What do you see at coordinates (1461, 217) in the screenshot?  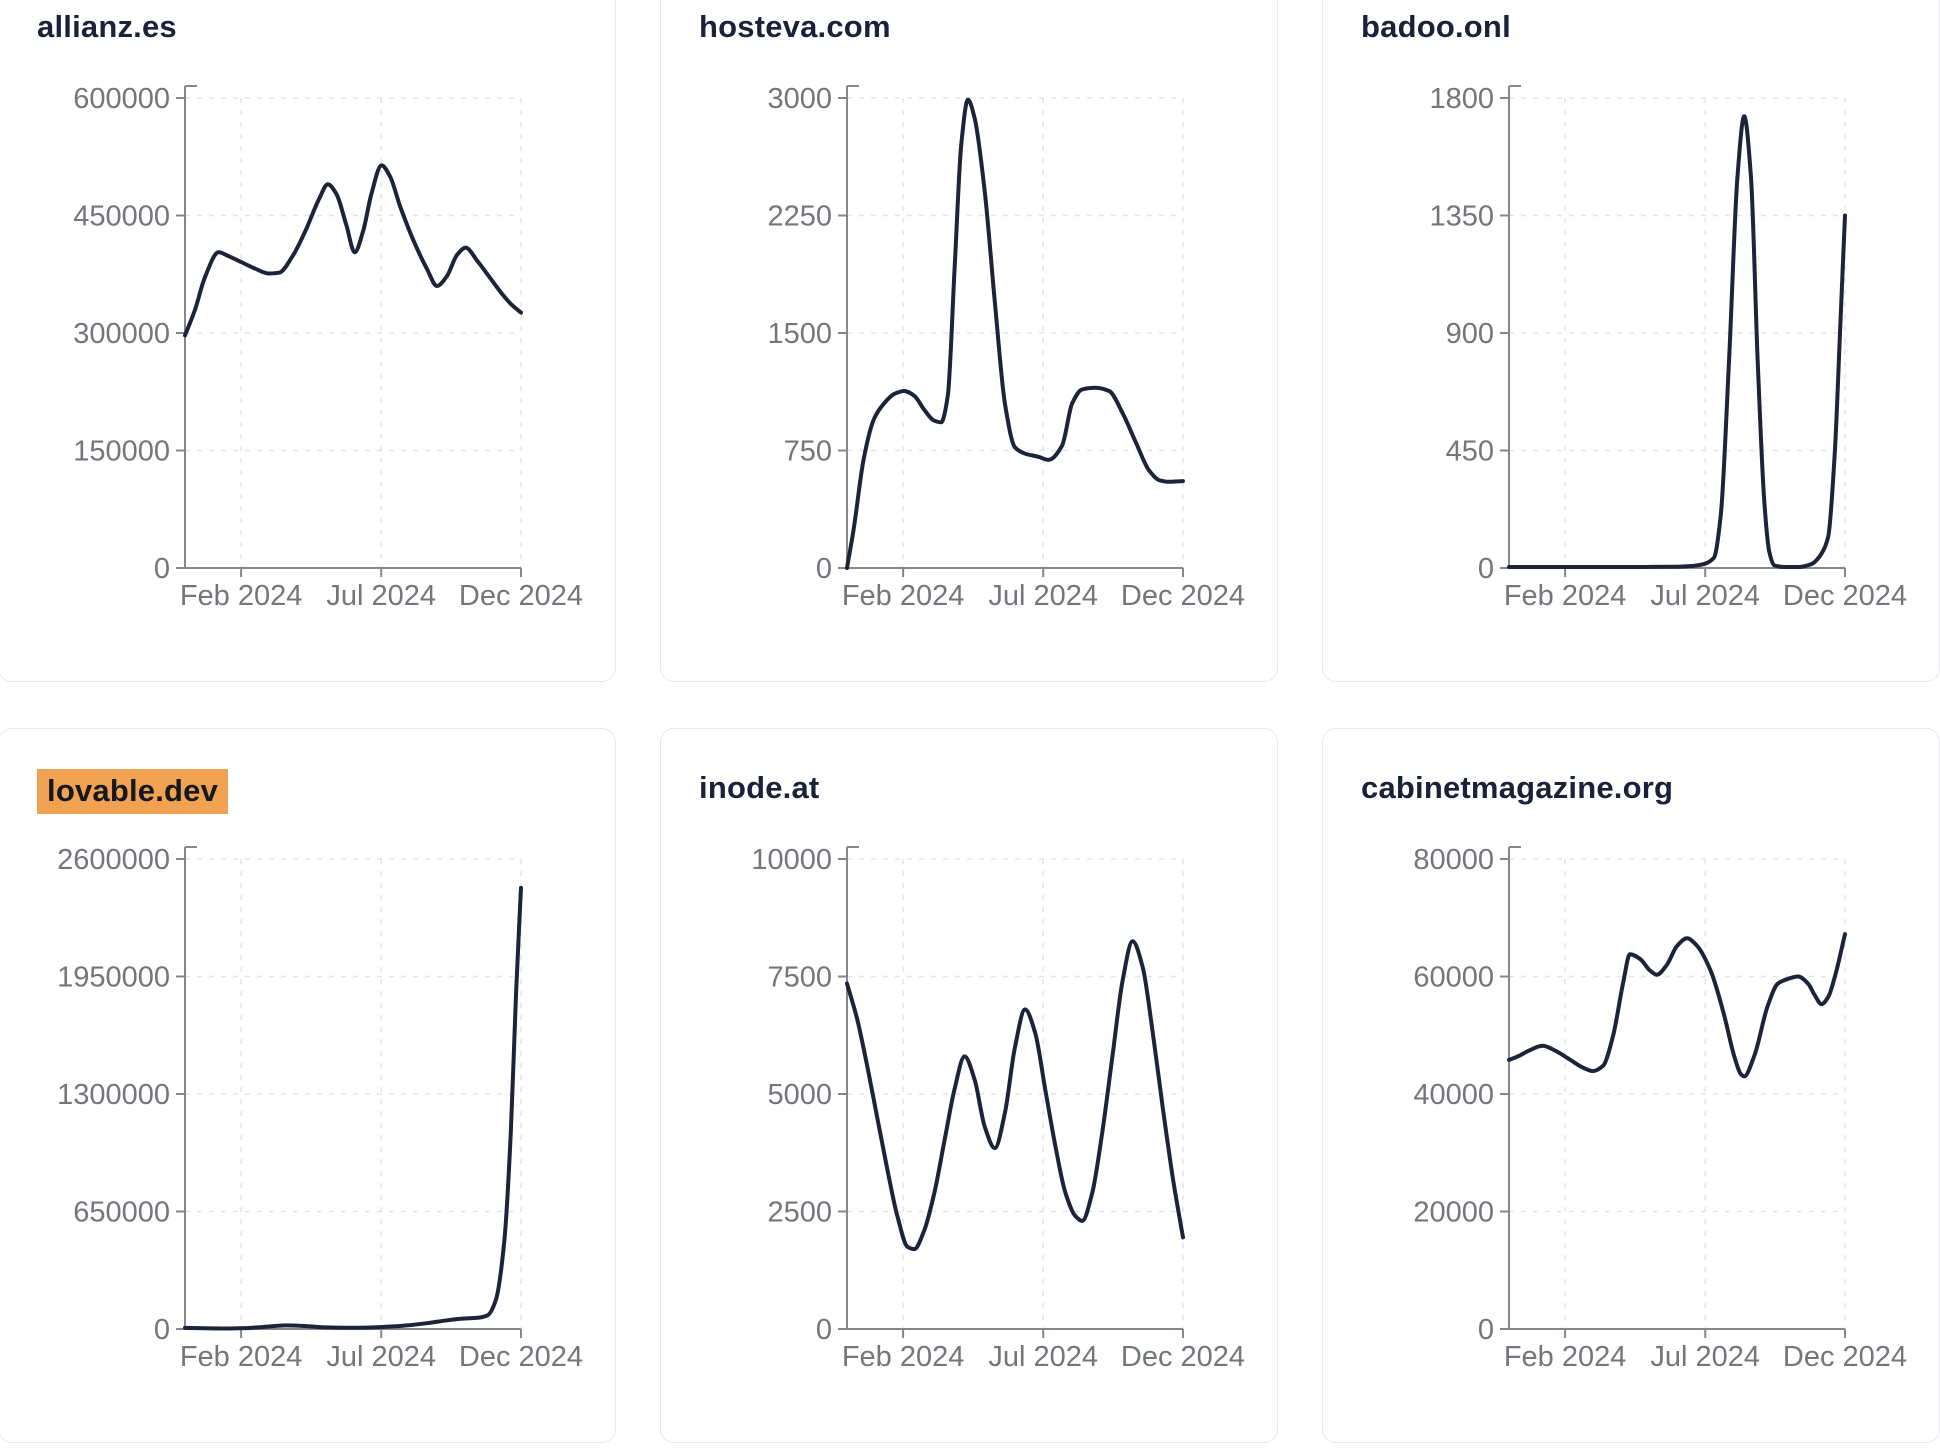 I see `y-tick-label: 1350` at bounding box center [1461, 217].